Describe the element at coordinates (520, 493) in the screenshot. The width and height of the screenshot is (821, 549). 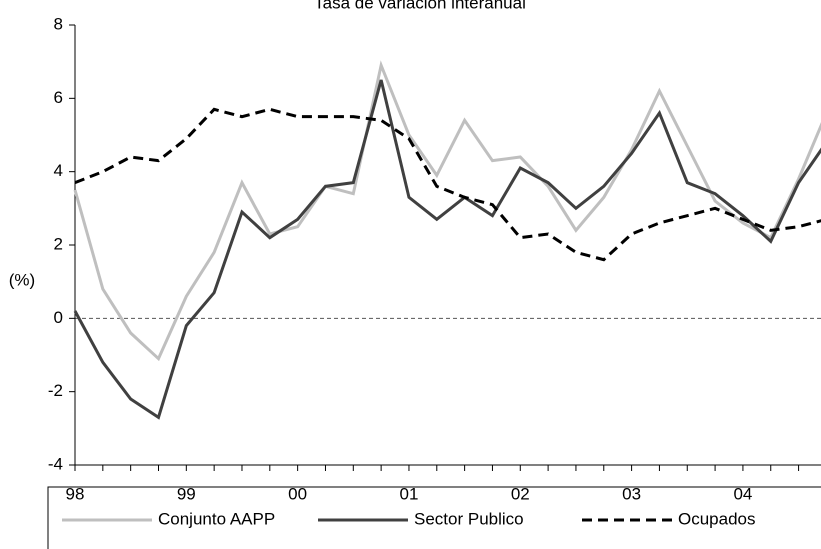
I see `x-tick-label: 02` at that location.